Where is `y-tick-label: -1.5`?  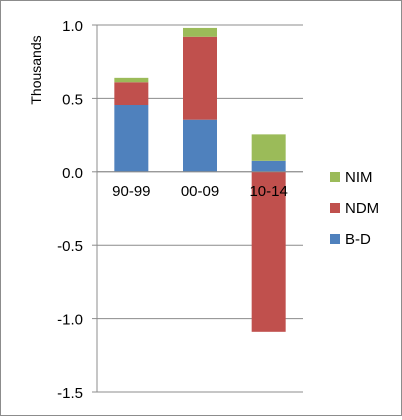
y-tick-label: -1.5 is located at coordinates (70, 393).